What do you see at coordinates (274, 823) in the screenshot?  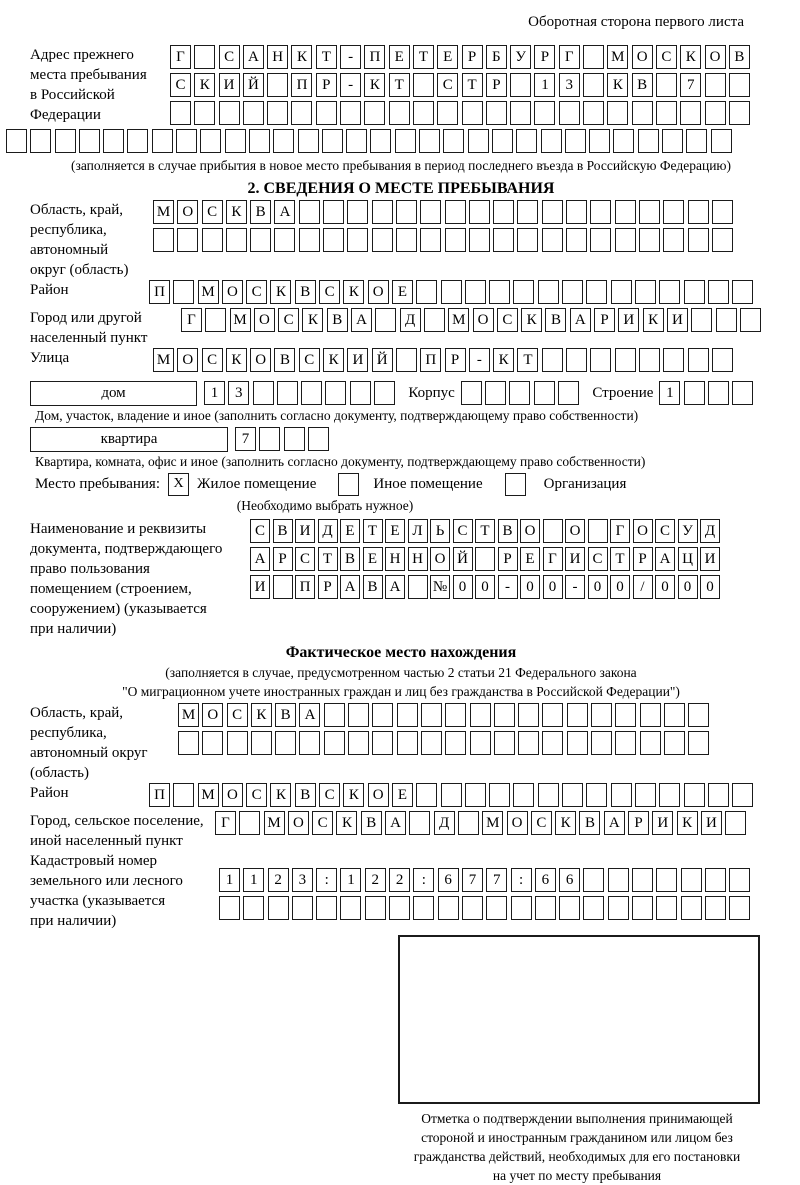 I see `char-cell: М` at bounding box center [274, 823].